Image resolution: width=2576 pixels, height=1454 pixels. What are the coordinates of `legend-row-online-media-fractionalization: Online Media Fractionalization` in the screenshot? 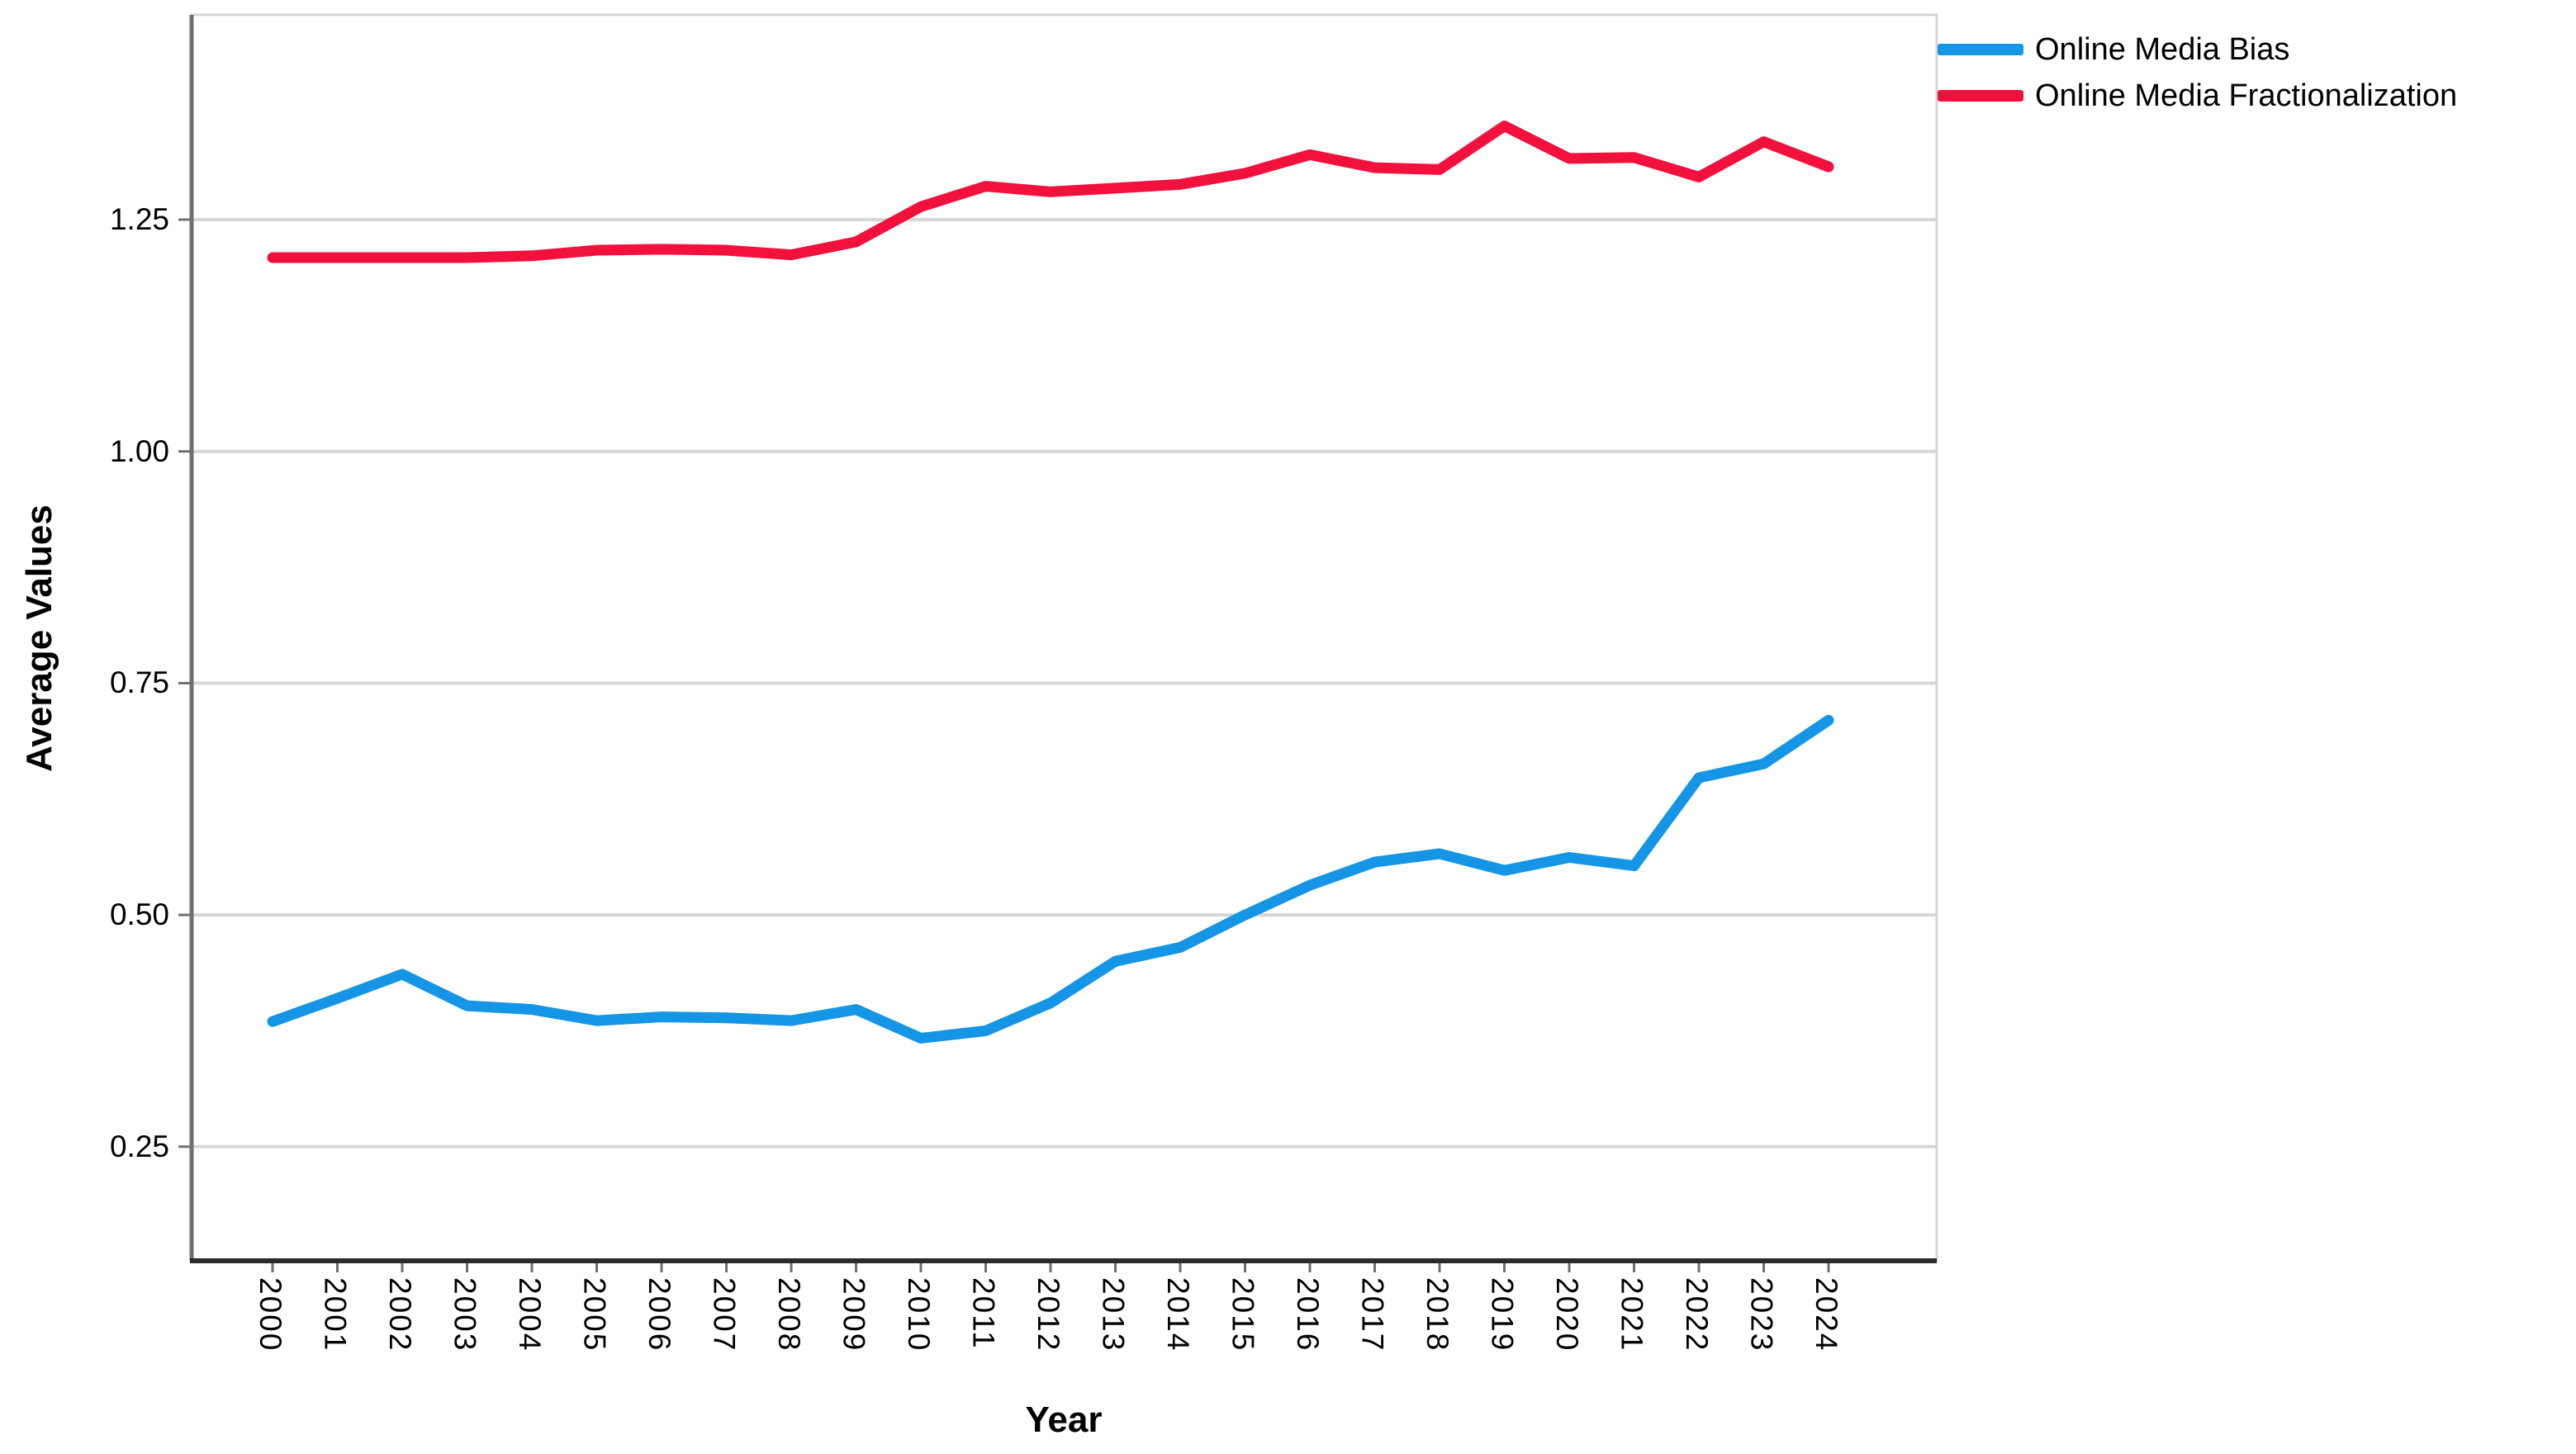 It's located at (2197, 96).